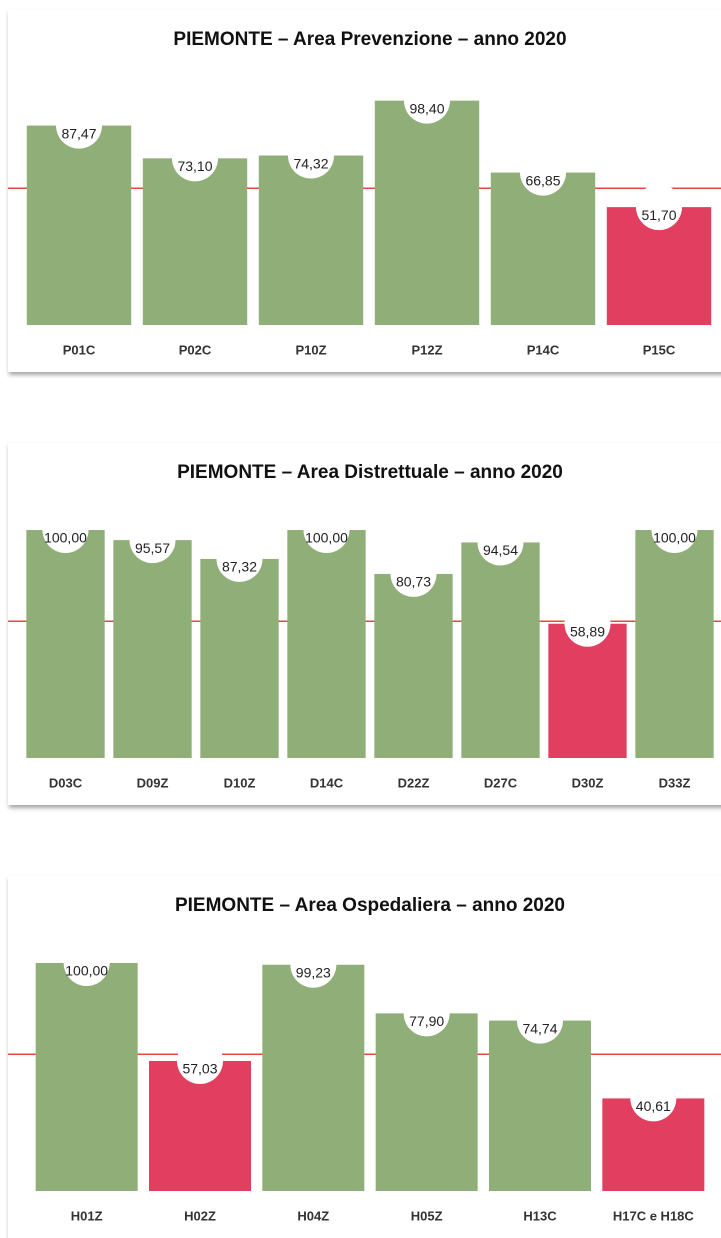 The image size is (721, 1238). I want to click on x-tick-label: D09Z, so click(153, 782).